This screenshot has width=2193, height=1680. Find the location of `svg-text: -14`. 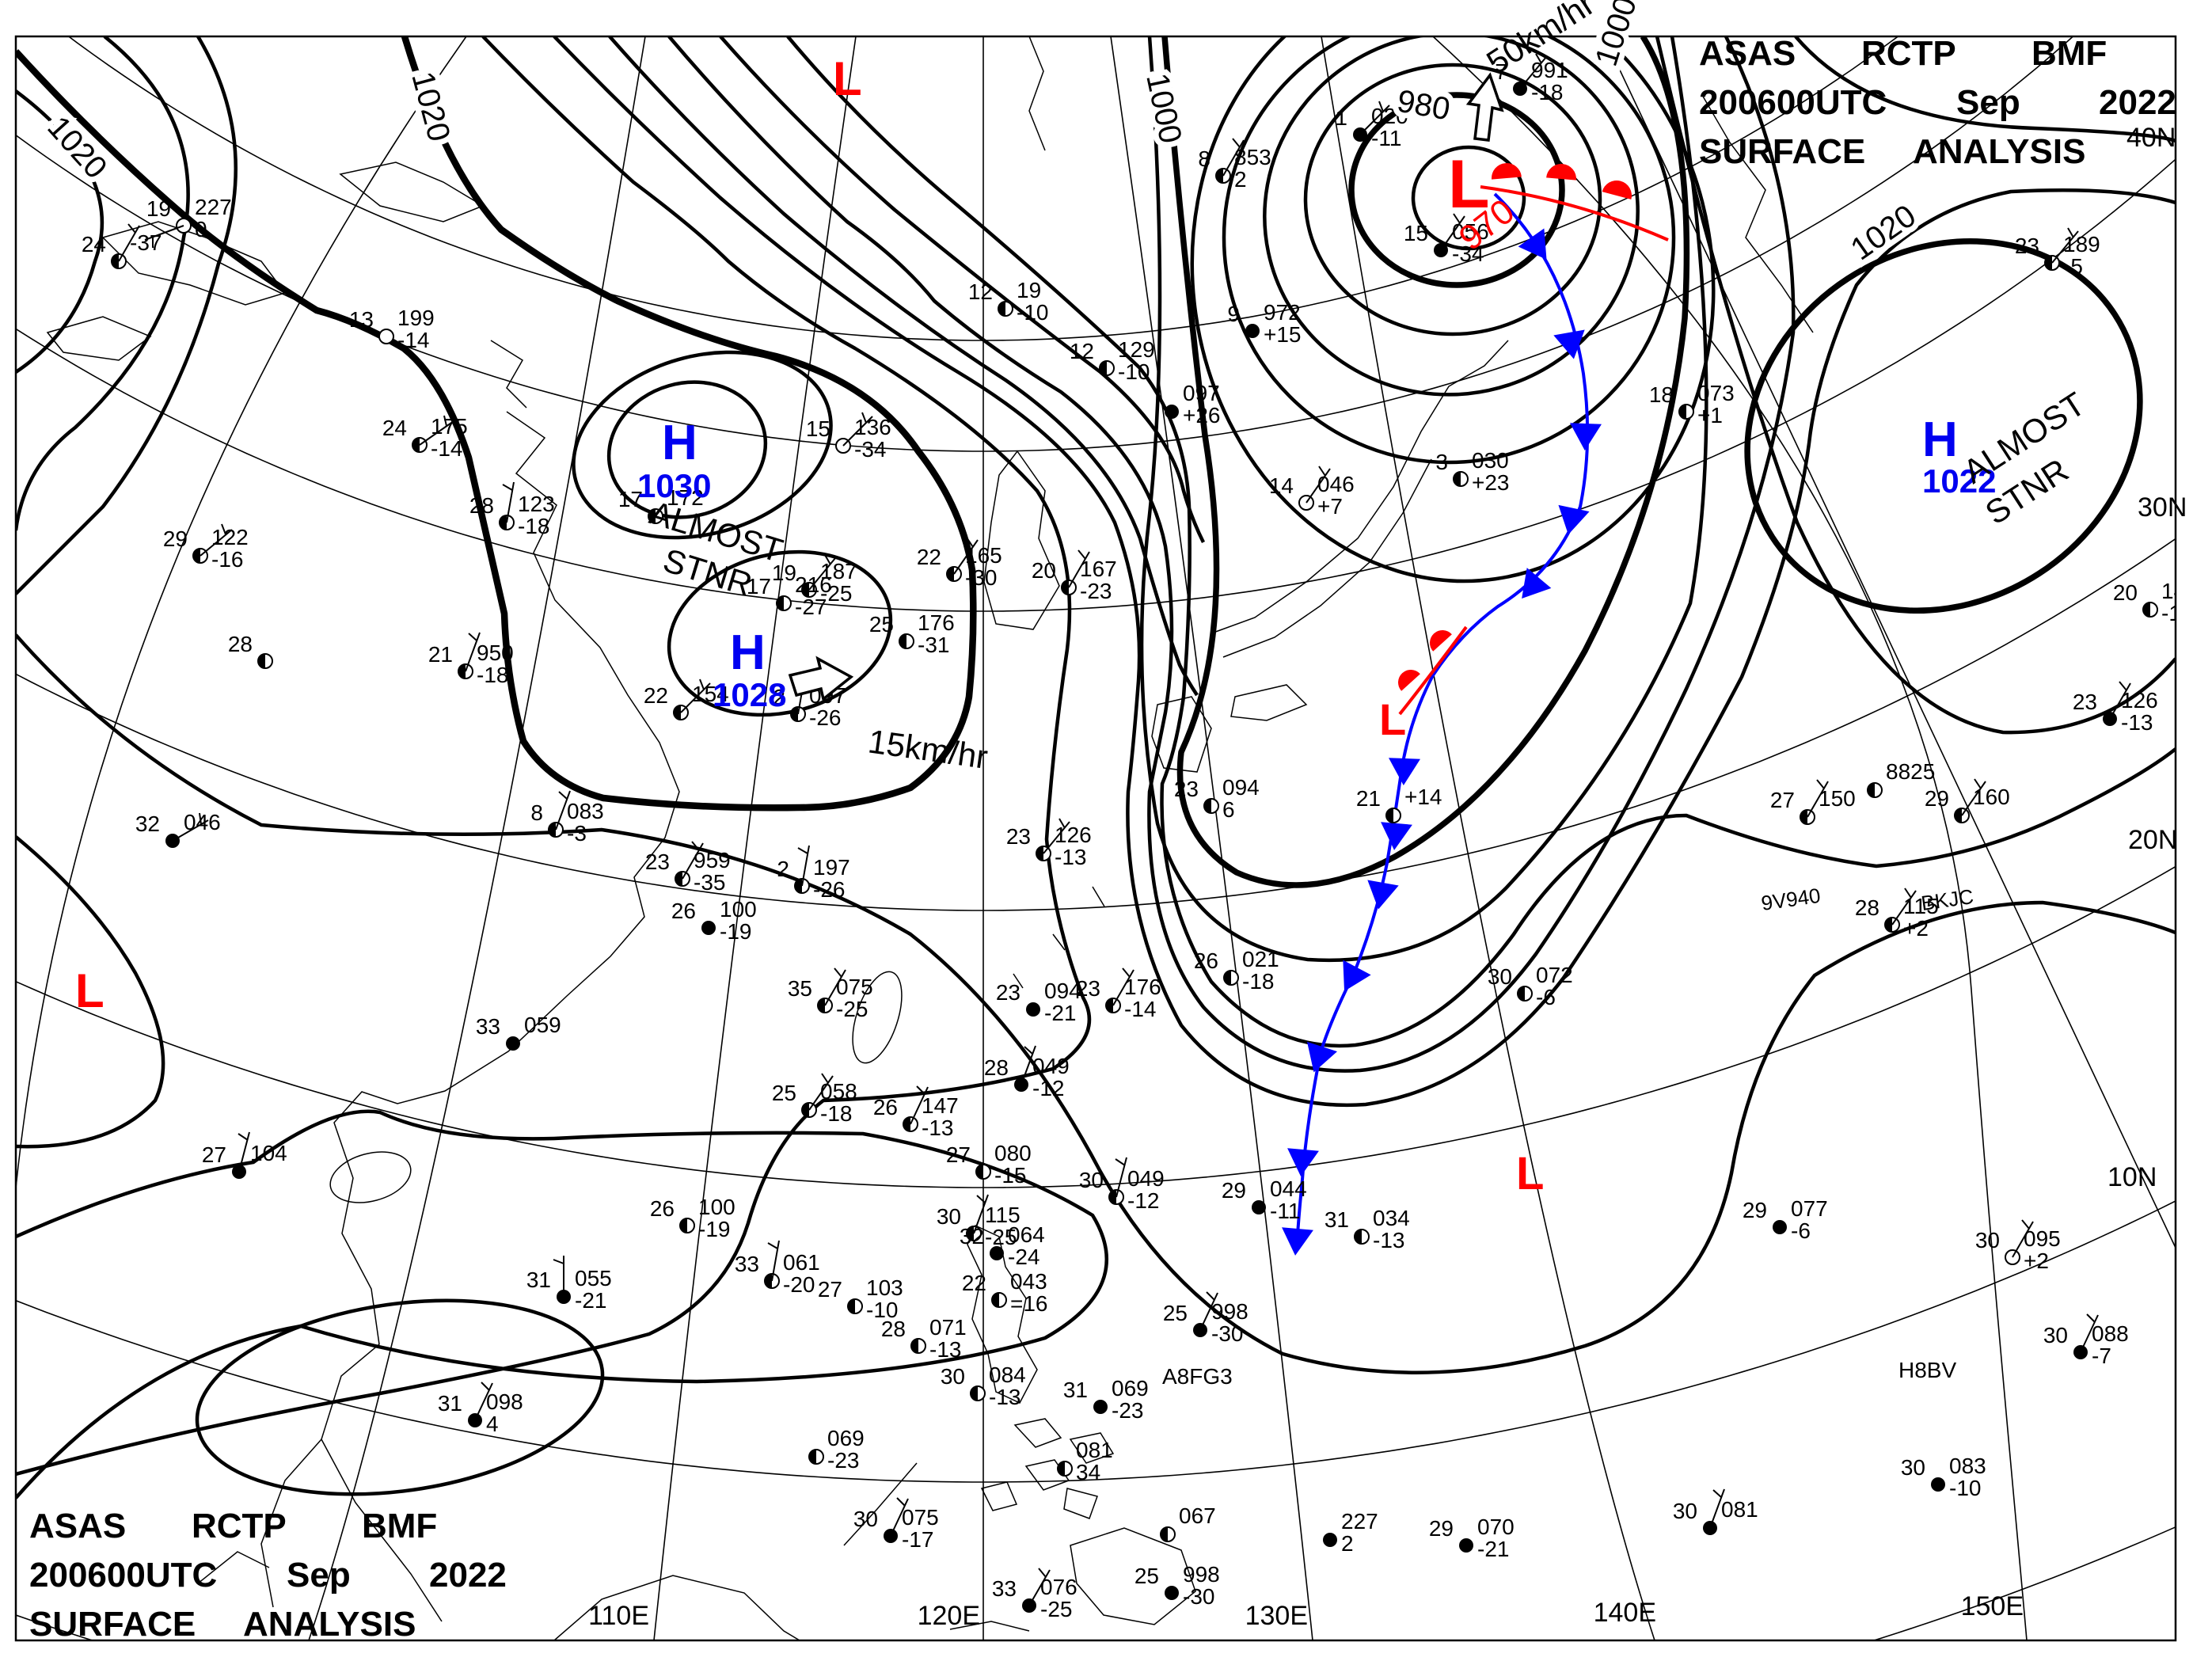

svg-text: -14 is located at coordinates (413, 340).